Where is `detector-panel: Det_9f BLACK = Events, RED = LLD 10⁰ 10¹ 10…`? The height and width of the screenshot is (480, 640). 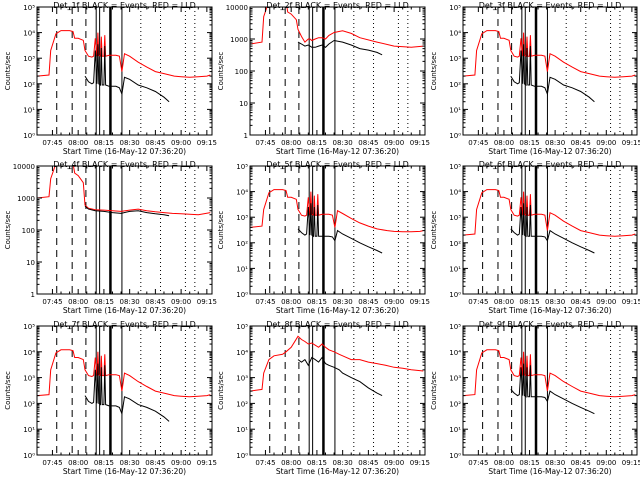 detector-panel: Det_9f BLACK = Events, RED = LLD 10⁰ 10¹ 10… is located at coordinates (535, 398).